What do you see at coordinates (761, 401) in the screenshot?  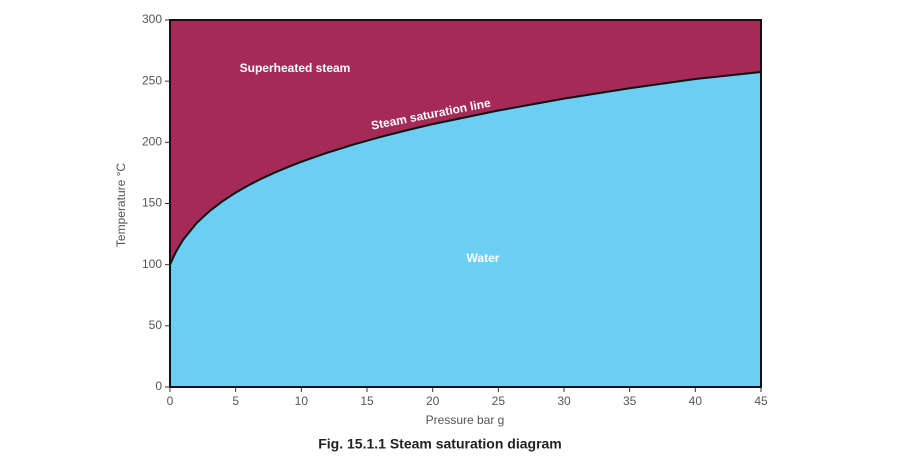 I see `x-tick-label: 45` at bounding box center [761, 401].